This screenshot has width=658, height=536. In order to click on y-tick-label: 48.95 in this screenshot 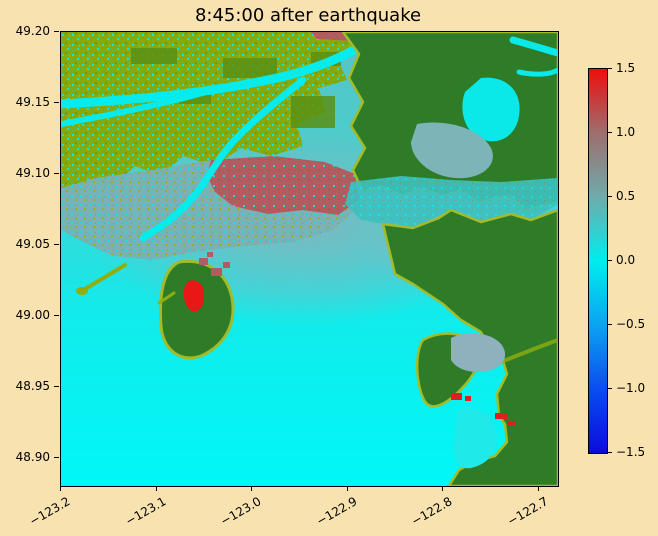, I will do `click(32, 385)`.